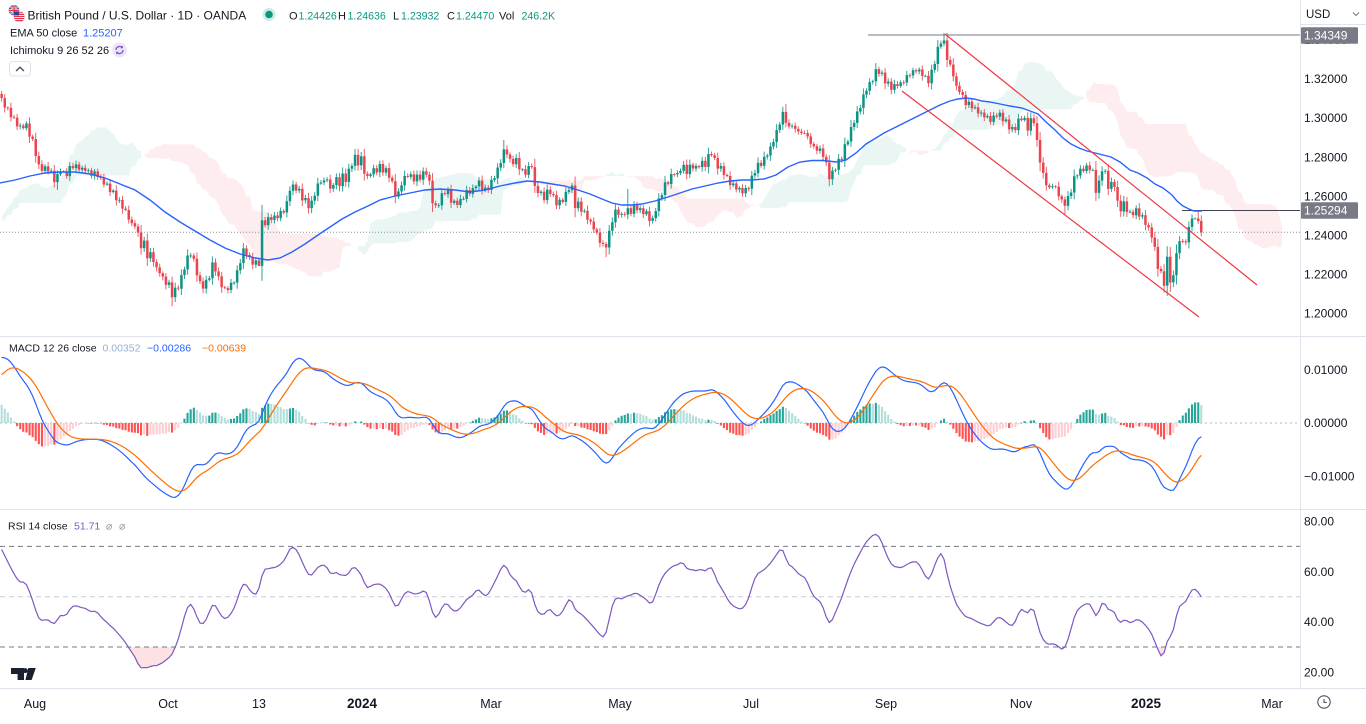  Describe the element at coordinates (293, 17) in the screenshot. I see `svg-text: O` at that location.